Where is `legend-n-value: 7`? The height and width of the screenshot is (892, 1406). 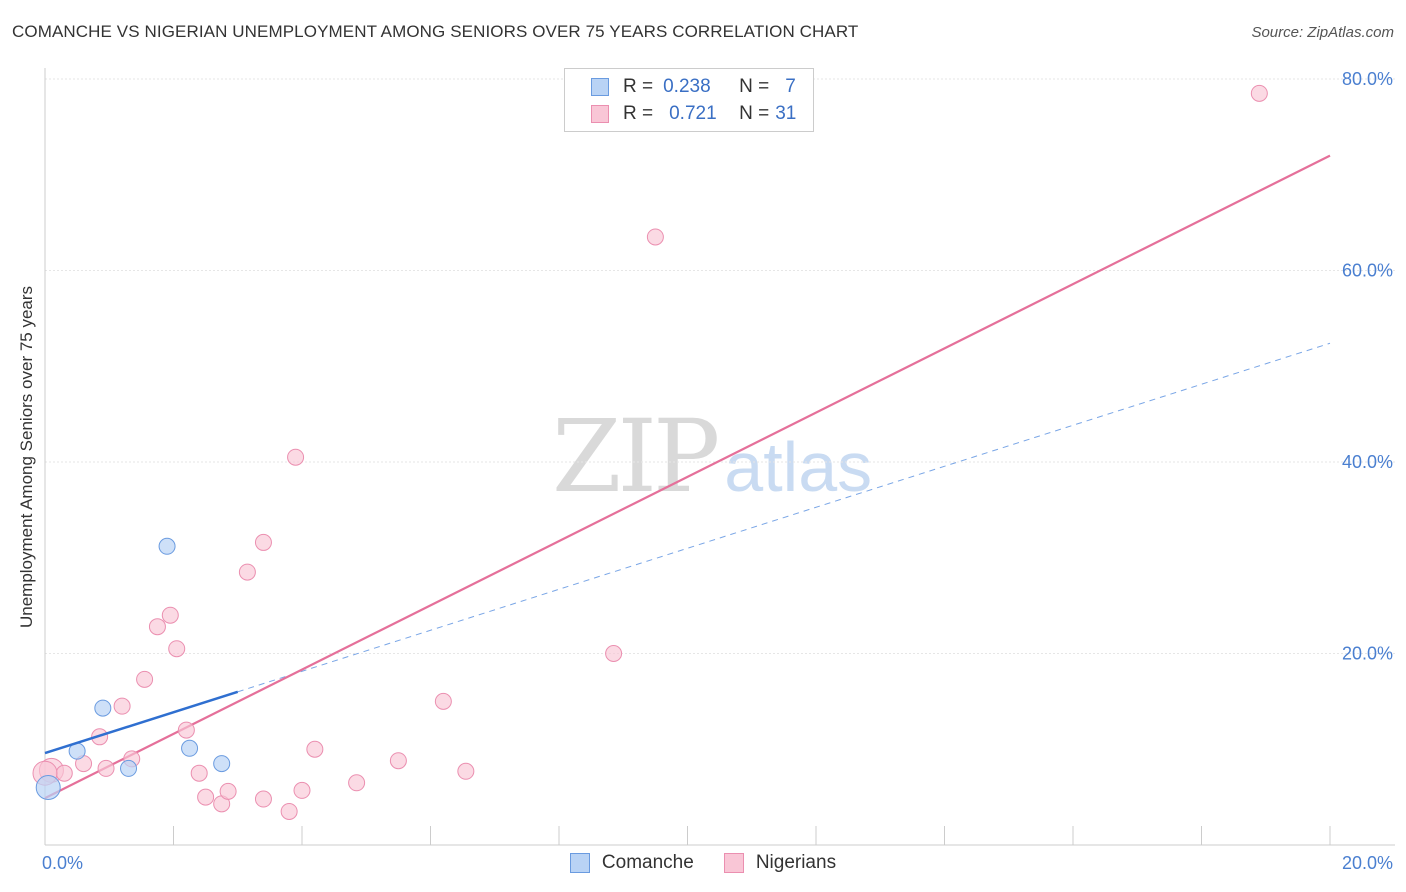 legend-n-value: 7 is located at coordinates (790, 86).